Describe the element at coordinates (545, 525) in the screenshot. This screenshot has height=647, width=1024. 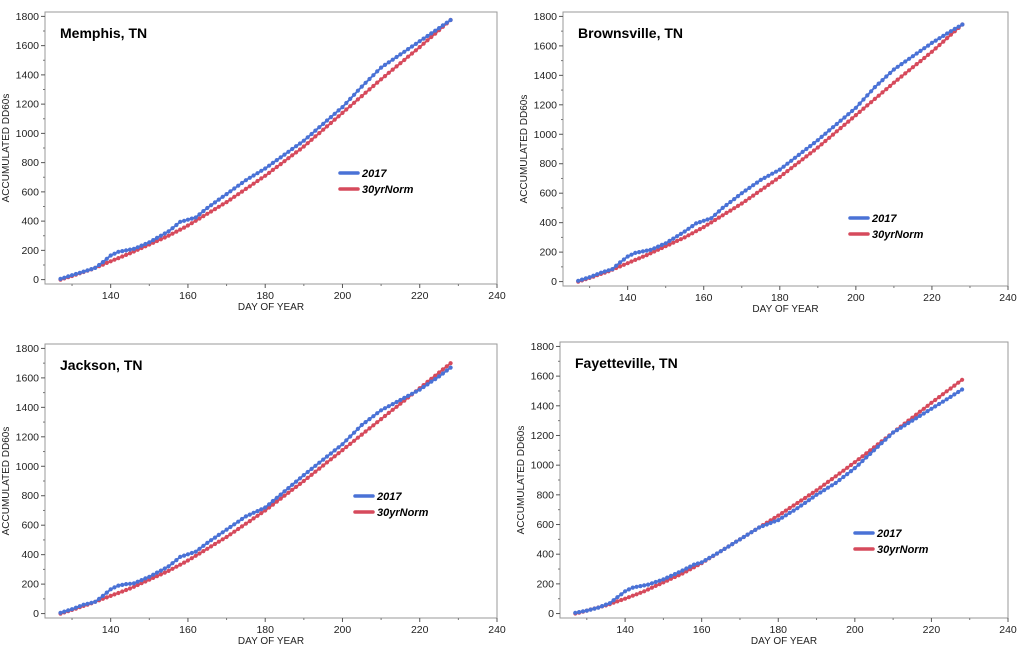
I see `y-tick-label: 600` at that location.